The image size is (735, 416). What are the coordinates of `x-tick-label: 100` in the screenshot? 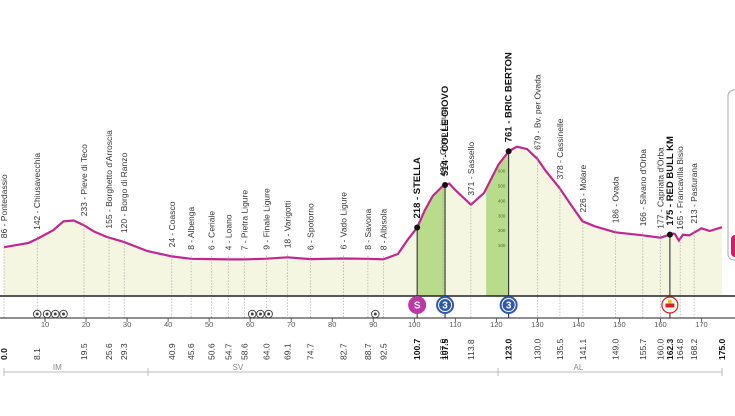 It's located at (414, 324).